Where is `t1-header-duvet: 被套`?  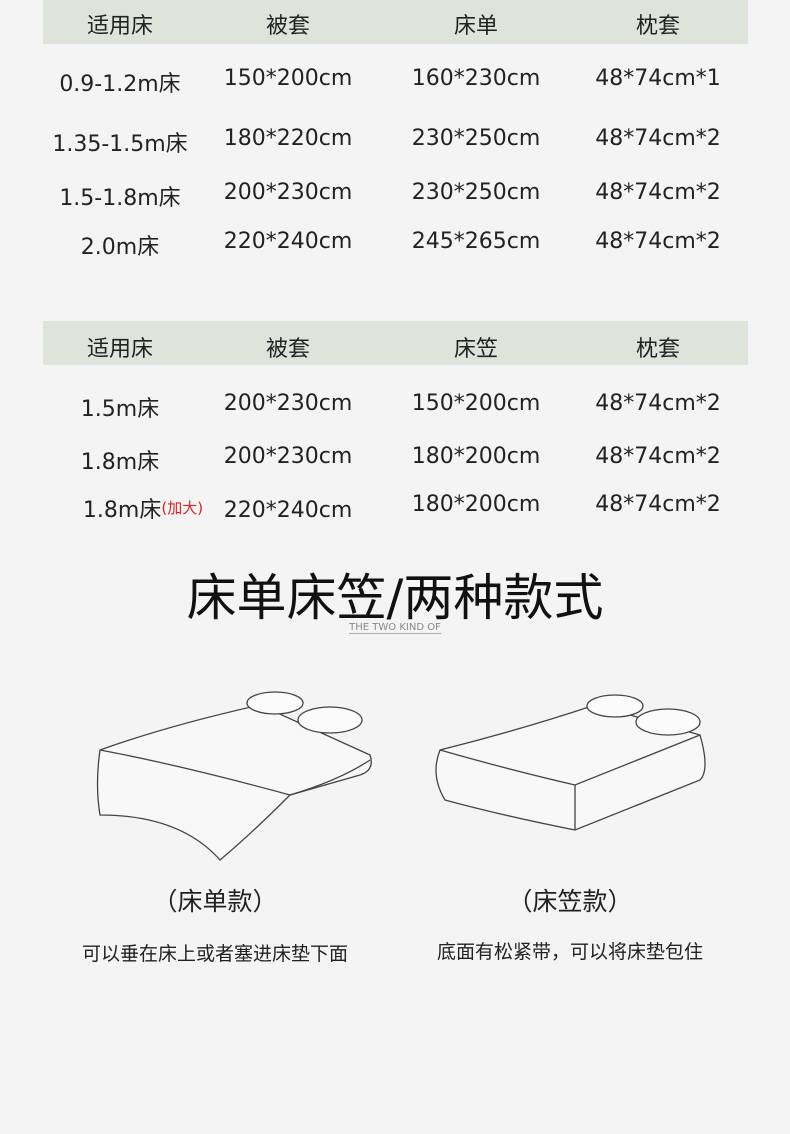 t1-header-duvet: 被套 is located at coordinates (287, 26).